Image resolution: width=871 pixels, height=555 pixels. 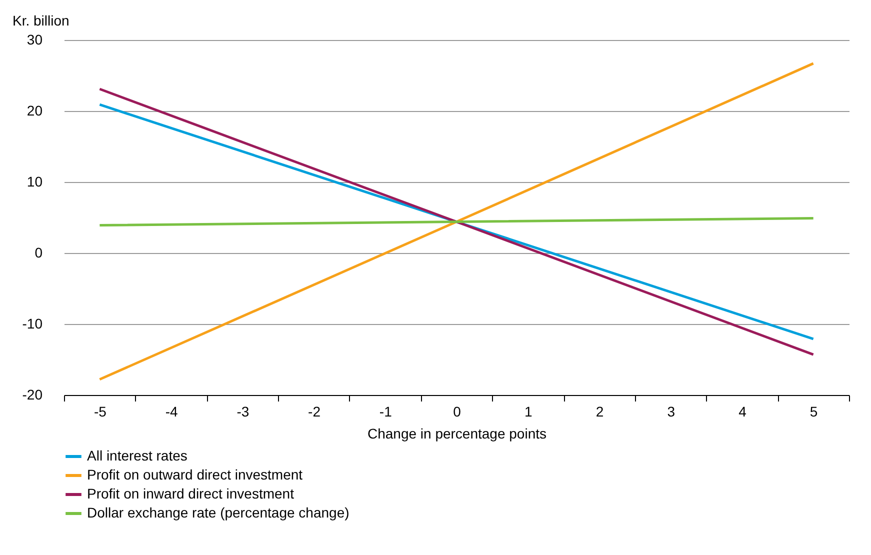 I want to click on x-tick-label: -1, so click(x=385, y=412).